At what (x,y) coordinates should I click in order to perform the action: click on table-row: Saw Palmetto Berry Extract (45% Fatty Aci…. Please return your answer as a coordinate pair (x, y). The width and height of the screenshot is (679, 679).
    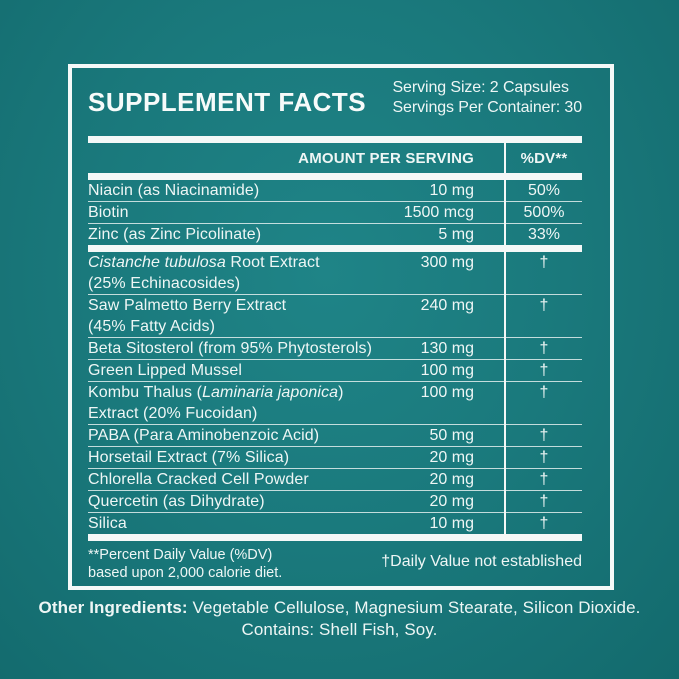
    Looking at the image, I should click on (335, 316).